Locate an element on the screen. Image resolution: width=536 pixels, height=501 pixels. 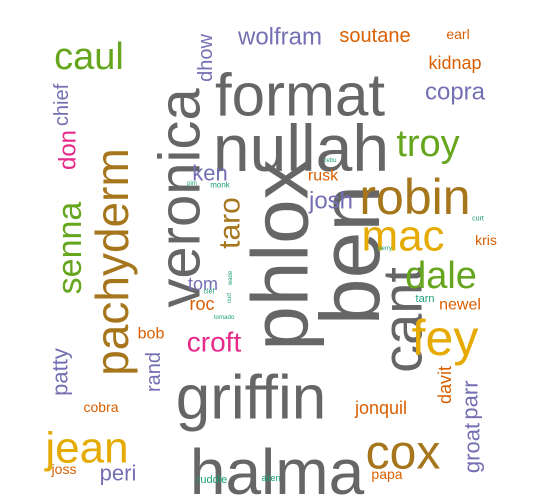
cloud-word-kidnap: kidnap is located at coordinates (454, 63).